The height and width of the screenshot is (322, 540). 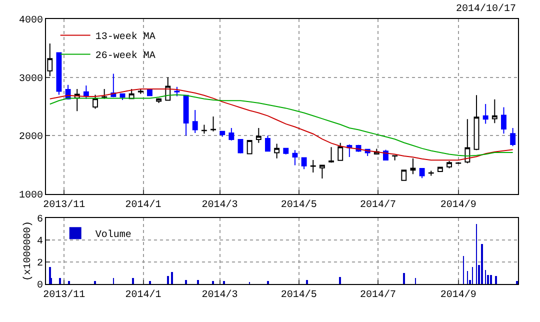 I want to click on legend-label: 13-week MA, so click(x=125, y=37).